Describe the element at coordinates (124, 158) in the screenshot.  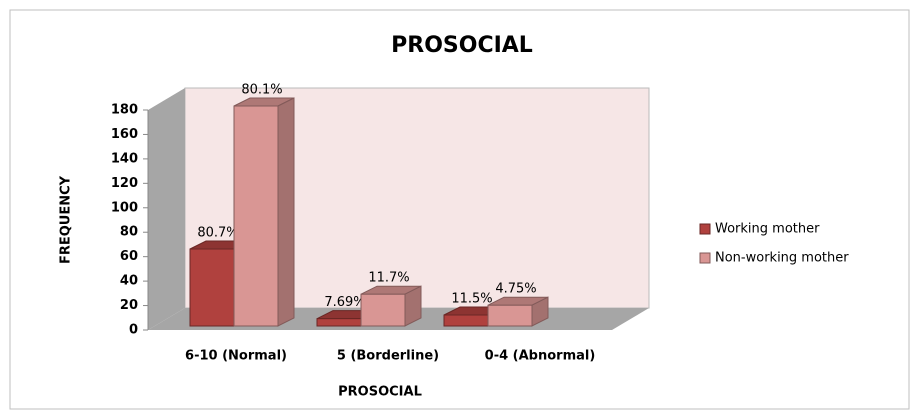
I see `y-tick-label: 140` at that location.